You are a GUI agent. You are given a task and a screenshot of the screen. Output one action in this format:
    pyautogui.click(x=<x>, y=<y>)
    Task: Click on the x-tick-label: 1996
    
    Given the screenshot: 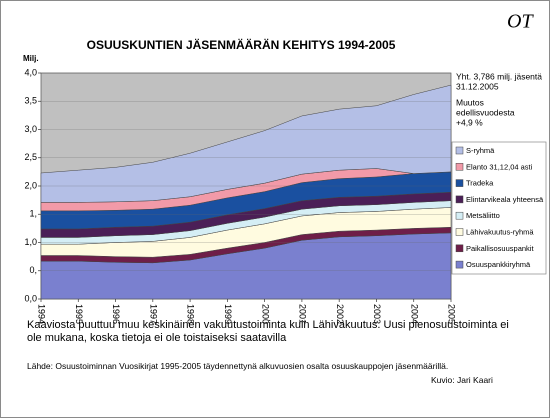 What is the action you would take?
    pyautogui.click(x=116, y=314)
    